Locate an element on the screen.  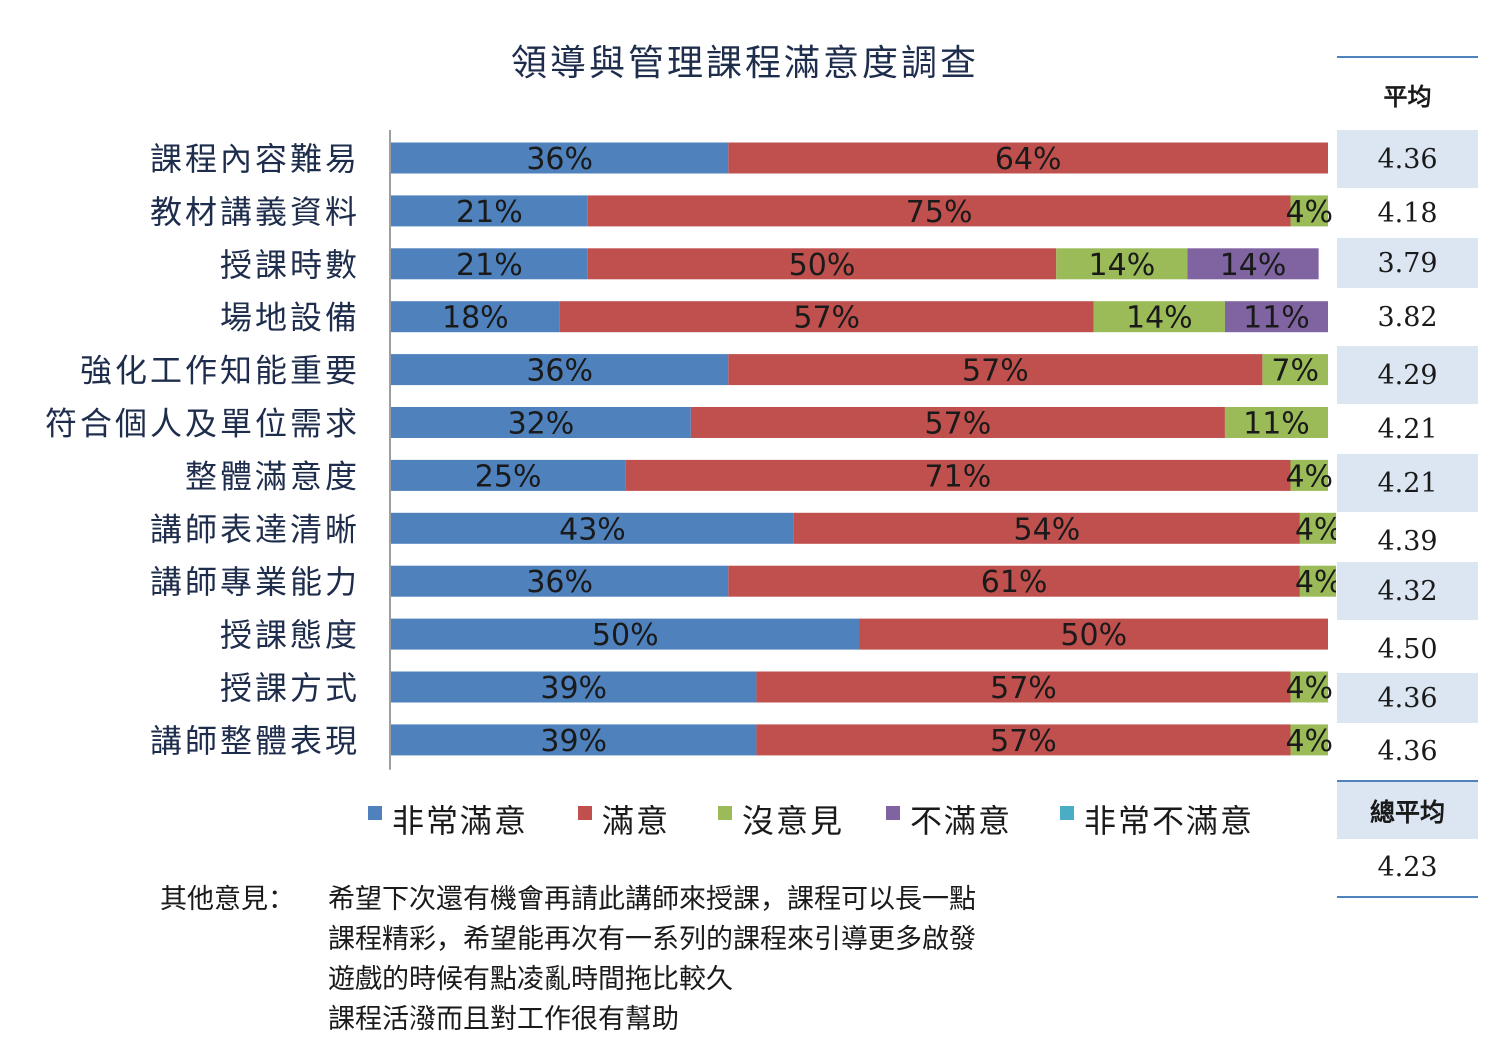
average-value: 4.50 is located at coordinates (1407, 649).